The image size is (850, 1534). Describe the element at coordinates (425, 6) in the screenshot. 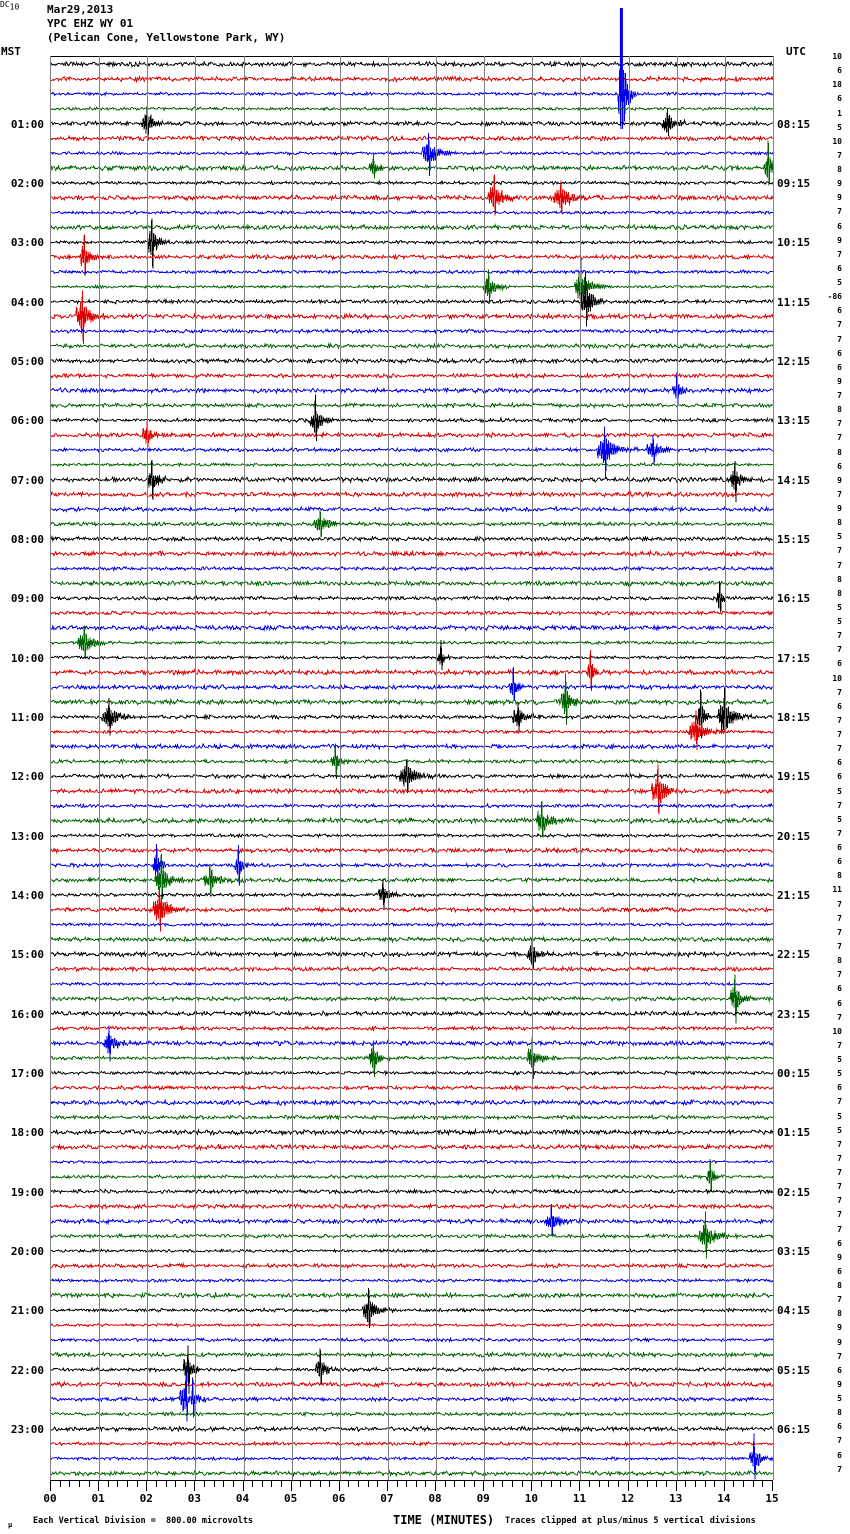

I see `dc-column-header: DC10` at that location.